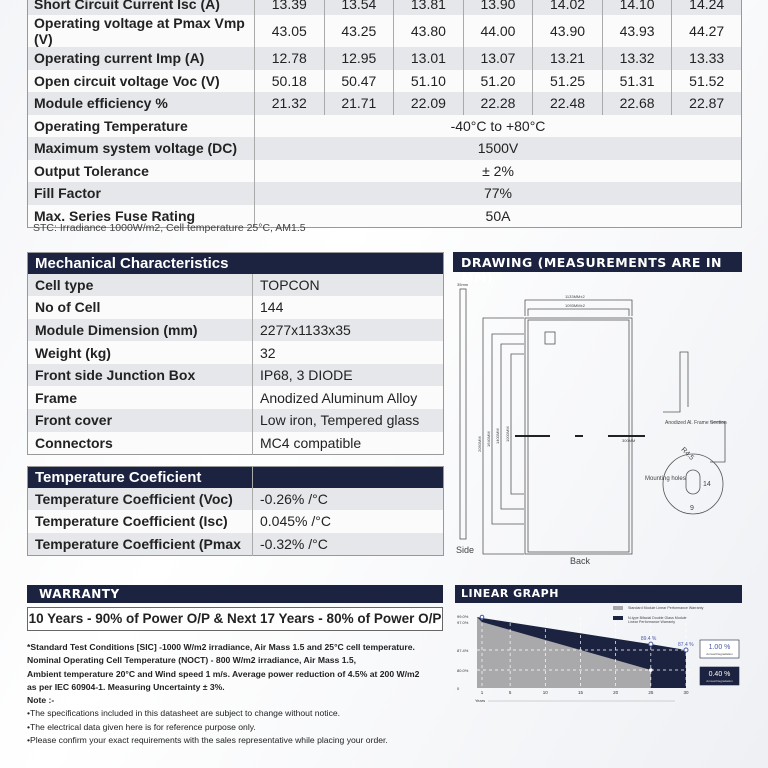 The height and width of the screenshot is (768, 768). What do you see at coordinates (268, 352) in the screenshot?
I see `cell-value: 32` at bounding box center [268, 352].